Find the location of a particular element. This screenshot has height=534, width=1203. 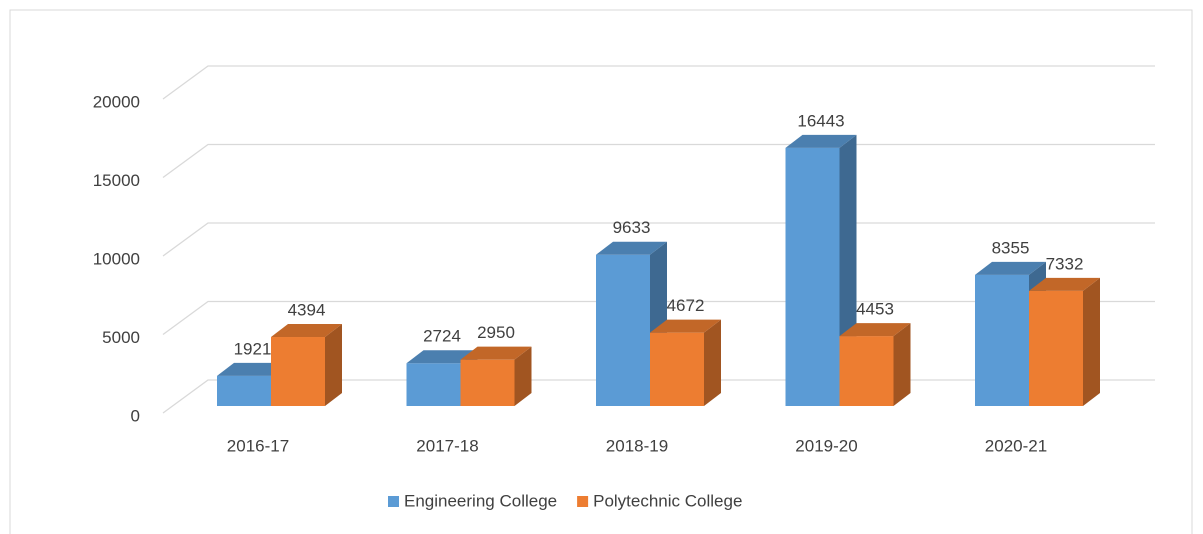

data-label: 9633 is located at coordinates (632, 227).